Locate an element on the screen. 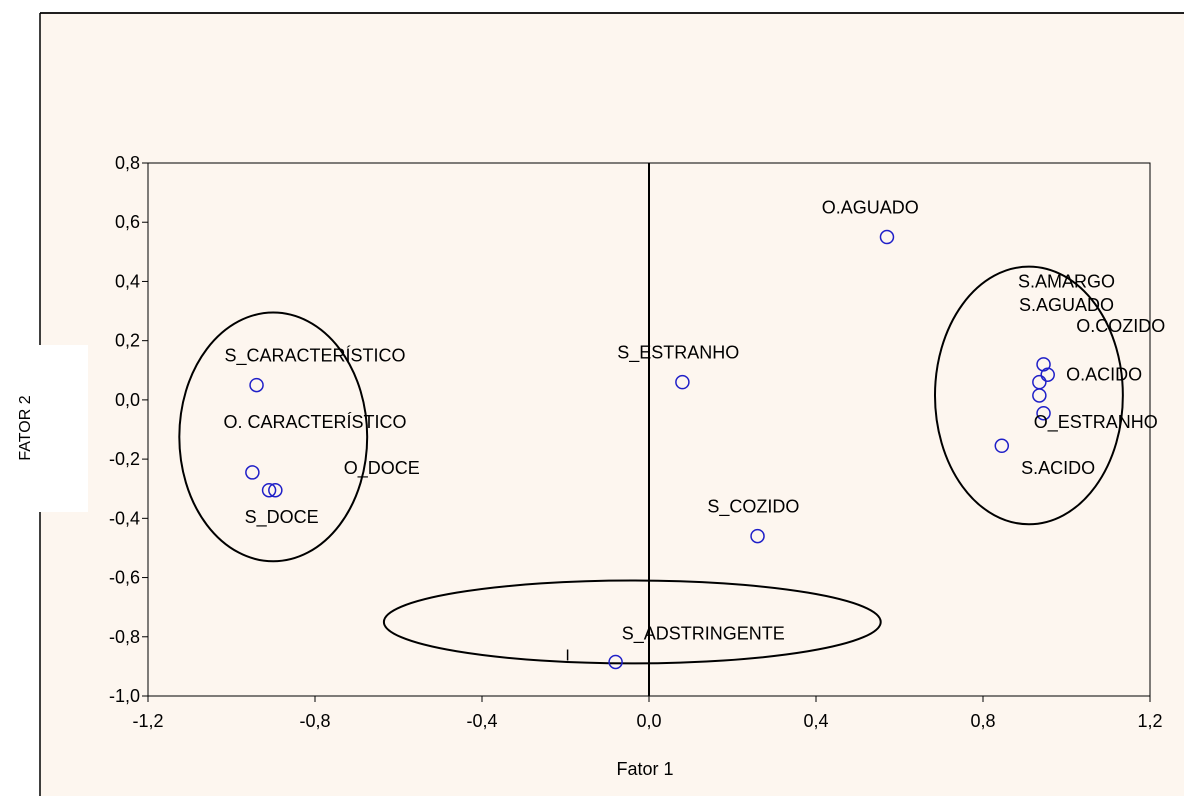  x-tick-label: 0,8 is located at coordinates (982, 721).